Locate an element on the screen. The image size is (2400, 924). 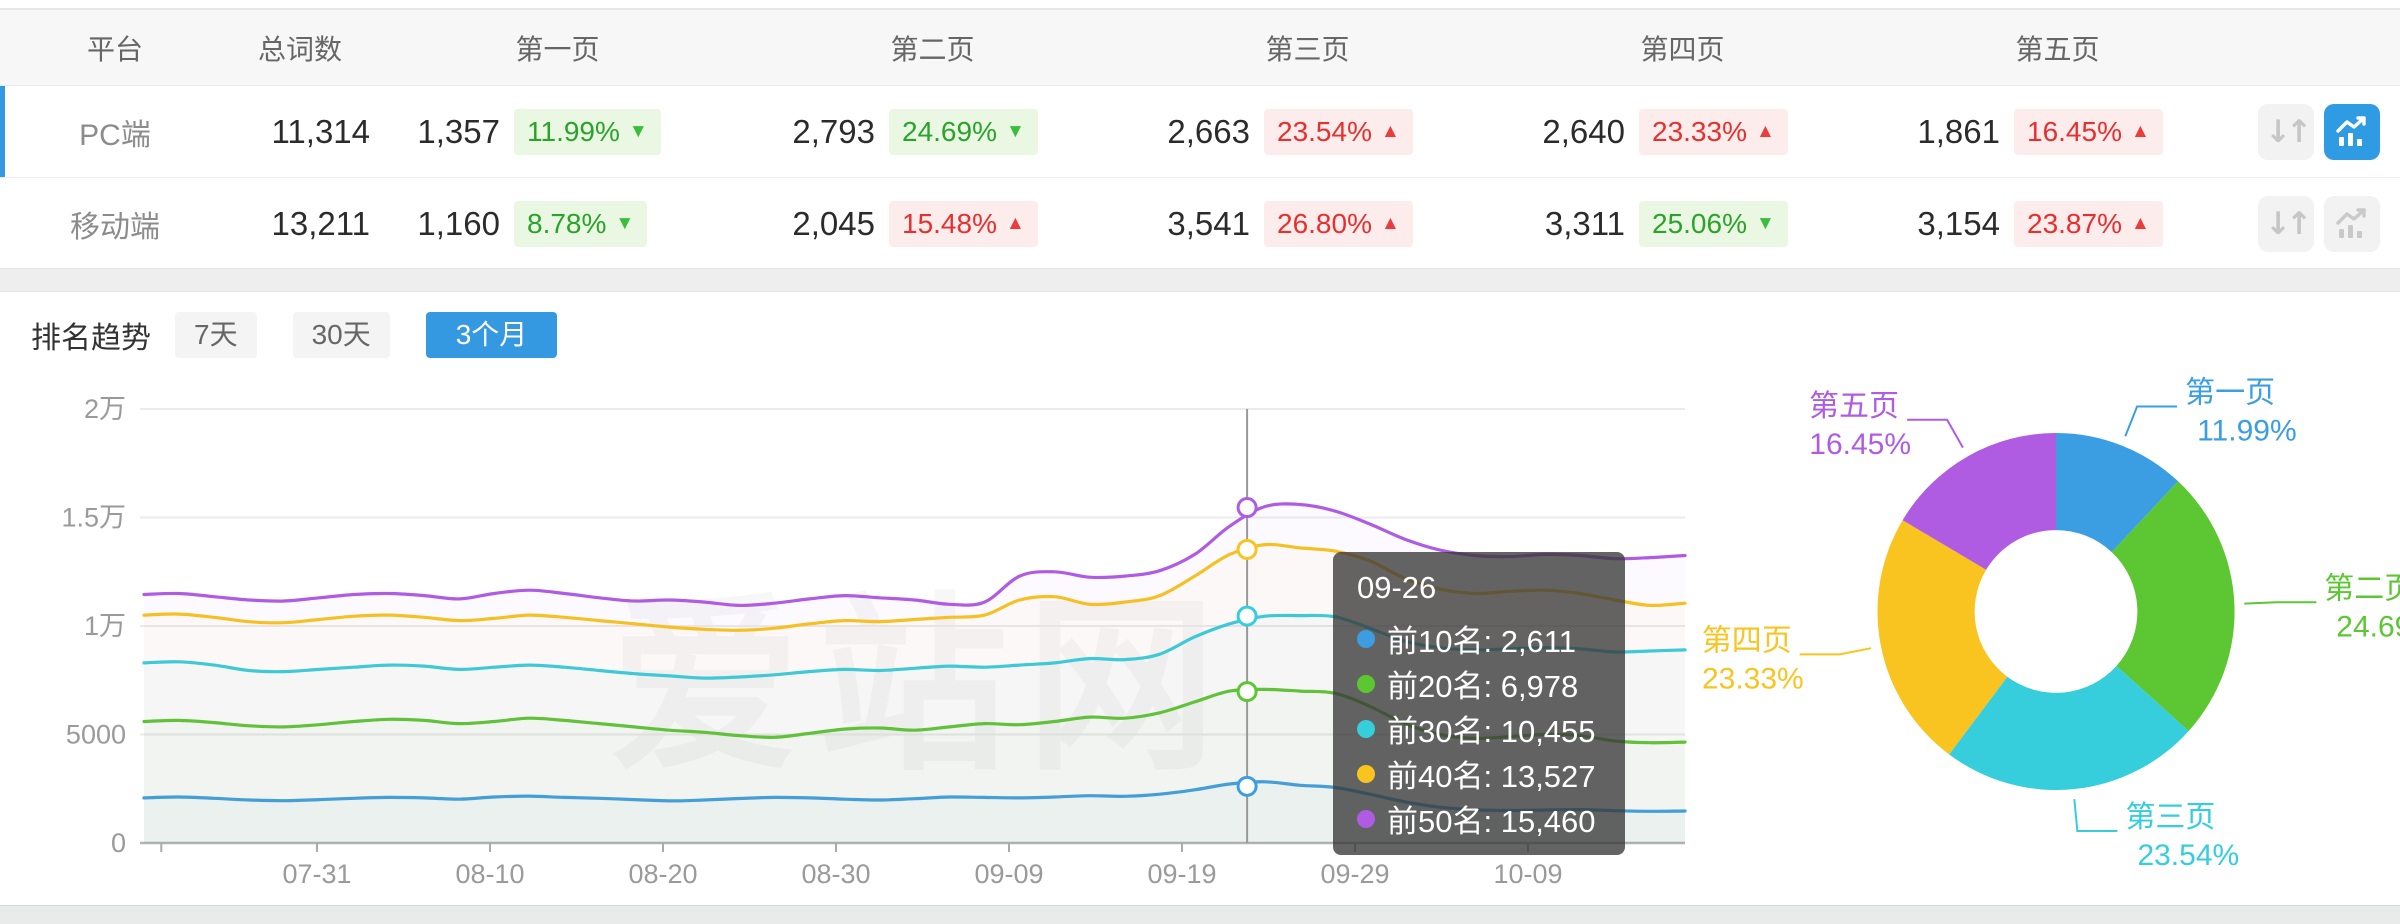
percent-value: 15.48% is located at coordinates (949, 223).